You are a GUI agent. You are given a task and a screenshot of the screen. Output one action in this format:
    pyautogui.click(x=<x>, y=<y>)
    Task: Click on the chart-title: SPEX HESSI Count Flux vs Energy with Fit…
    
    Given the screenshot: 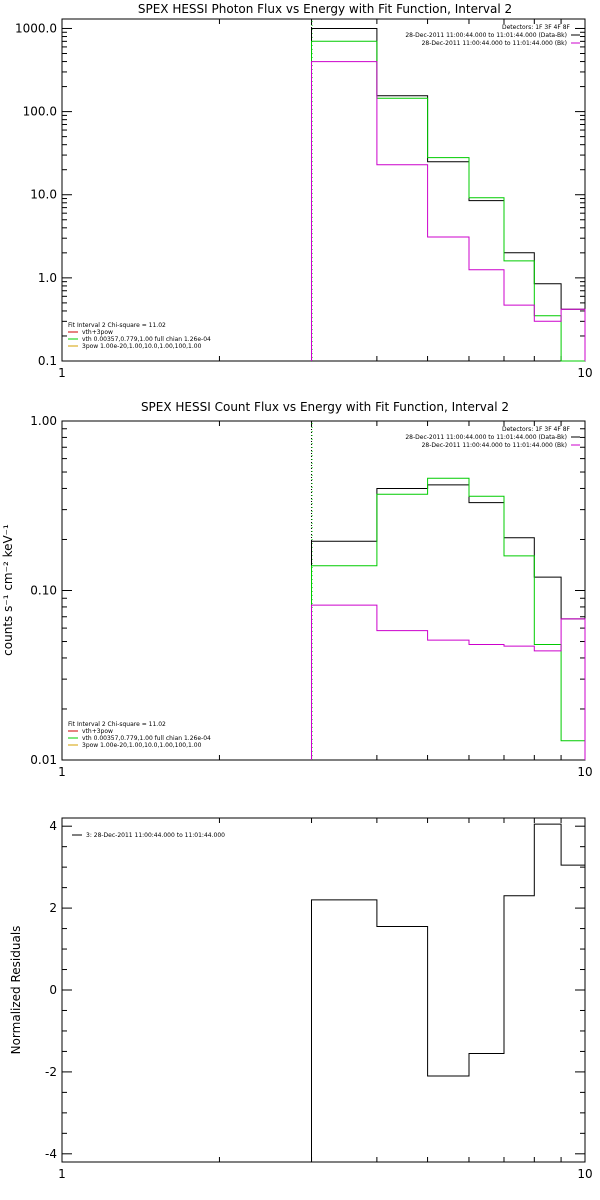 What is the action you would take?
    pyautogui.click(x=325, y=407)
    